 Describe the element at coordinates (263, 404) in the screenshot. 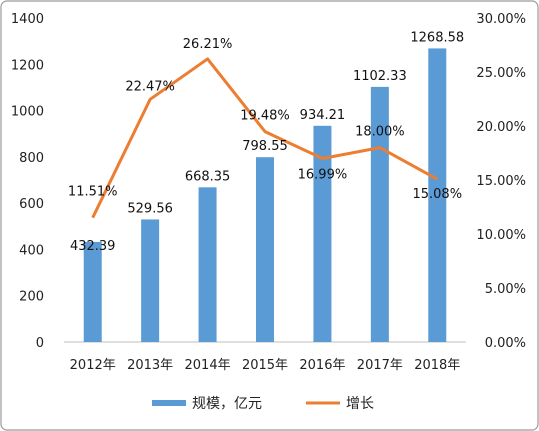

I see `legend: 规模，亿元 增长` at that location.